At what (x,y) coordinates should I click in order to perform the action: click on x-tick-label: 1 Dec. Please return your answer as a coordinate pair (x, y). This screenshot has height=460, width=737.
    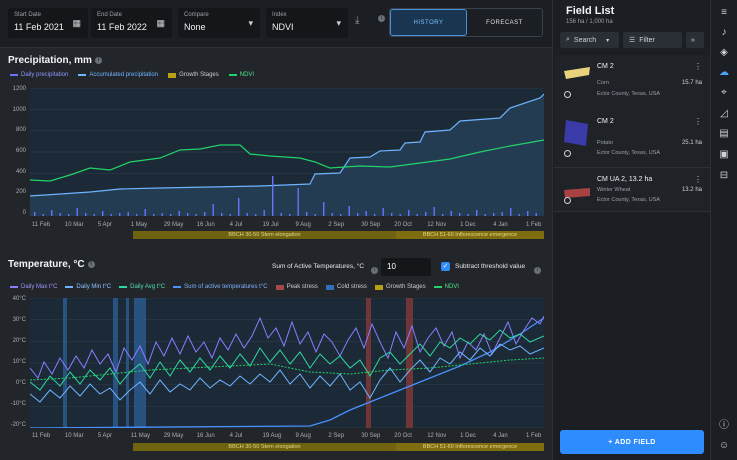
    Looking at the image, I should click on (468, 436).